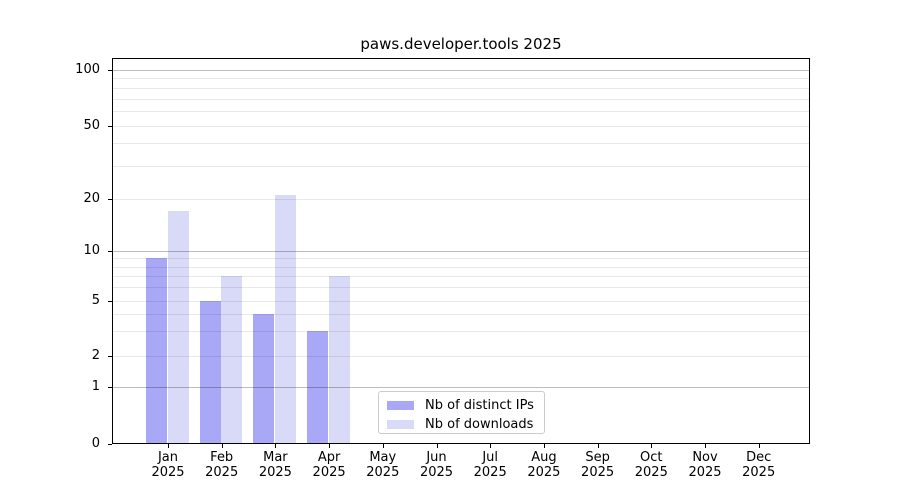  I want to click on x-tick-label: Dec 2025, so click(759, 465).